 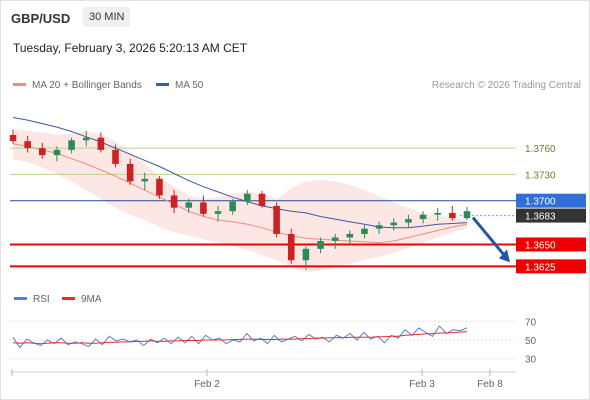 What do you see at coordinates (19, 84) in the screenshot?
I see `ma20-swatch` at bounding box center [19, 84].